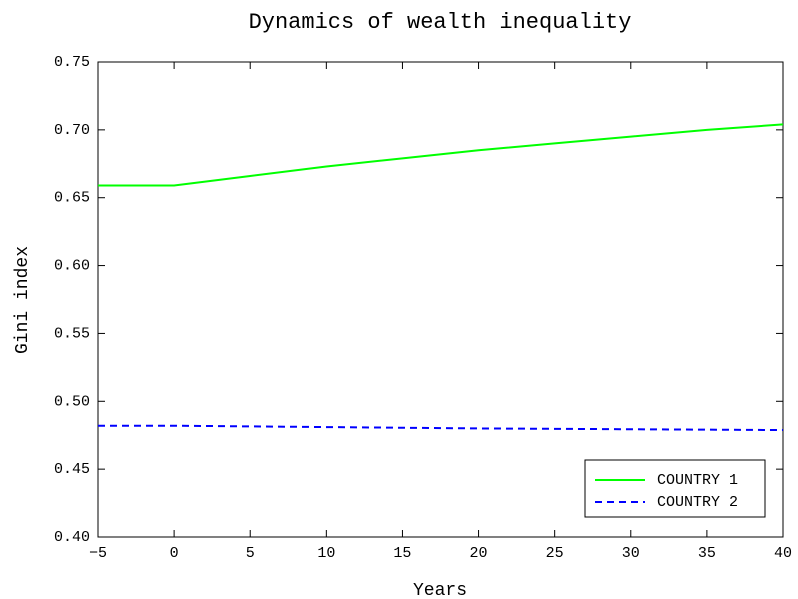 The width and height of the screenshot is (798, 599). What do you see at coordinates (707, 553) in the screenshot?
I see `x-tick-label: 35` at bounding box center [707, 553].